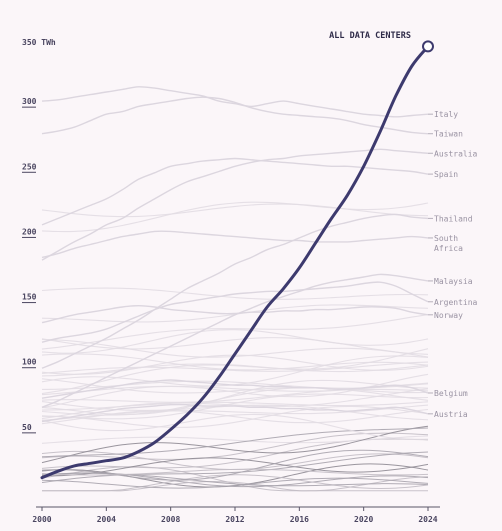 Image resolution: width=502 pixels, height=531 pixels. I want to click on series-line-austria, so click(235, 413).